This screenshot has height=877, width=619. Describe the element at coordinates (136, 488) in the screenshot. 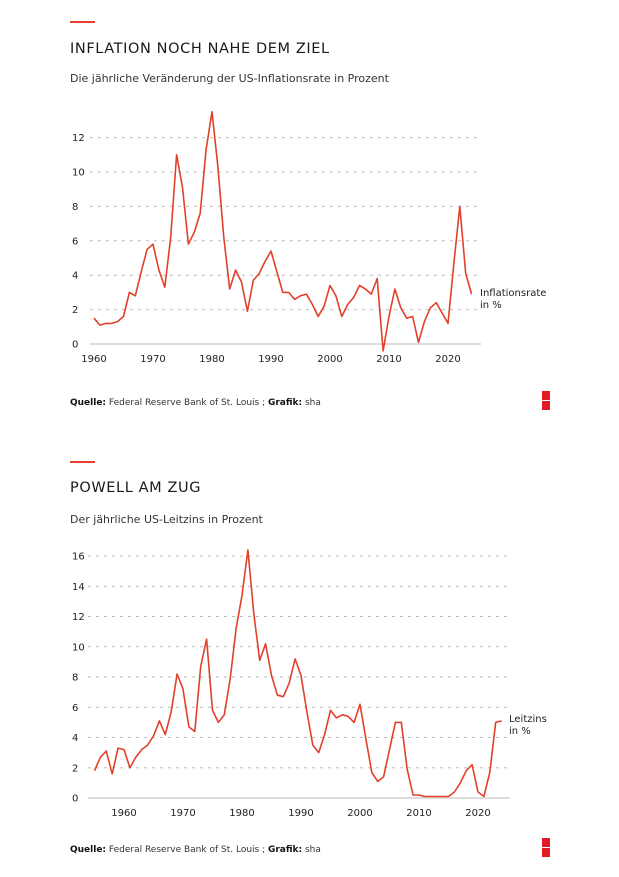

I see `chart-title: POWELL AM ZUG` at that location.